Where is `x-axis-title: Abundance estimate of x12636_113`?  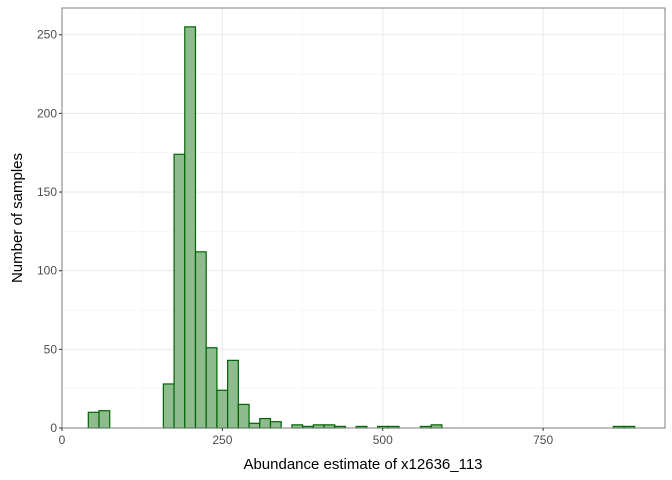
x-axis-title: Abundance estimate of x12636_113 is located at coordinates (362, 464).